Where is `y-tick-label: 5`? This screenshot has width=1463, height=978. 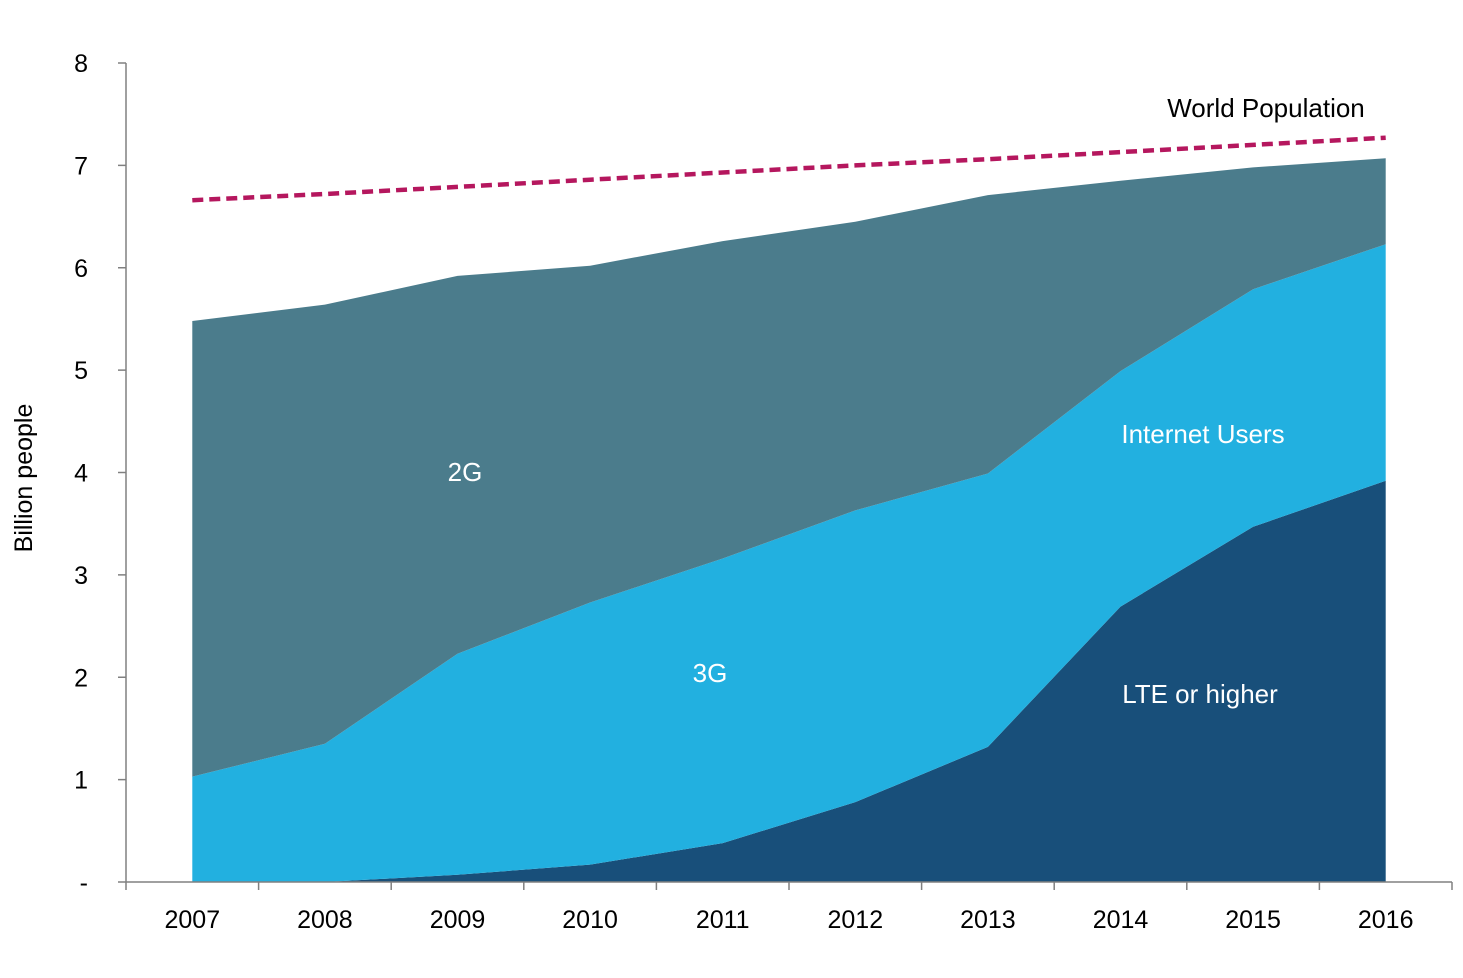
y-tick-label: 5 is located at coordinates (81, 371).